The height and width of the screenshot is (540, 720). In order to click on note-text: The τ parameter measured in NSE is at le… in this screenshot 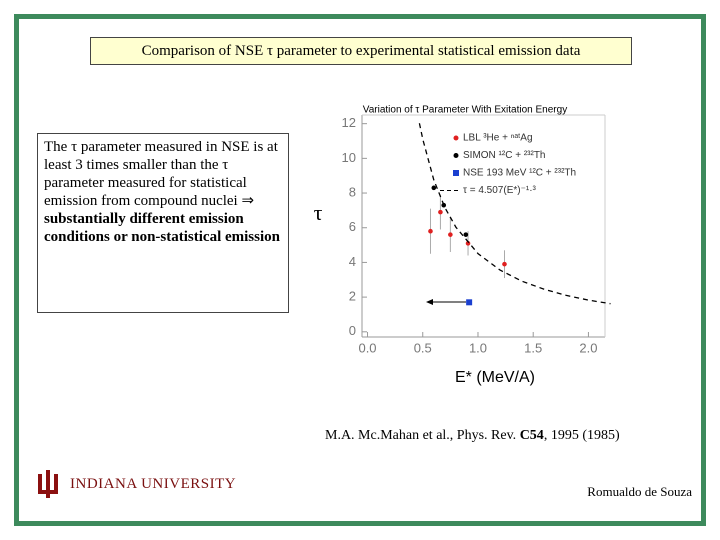, I will do `click(161, 174)`.